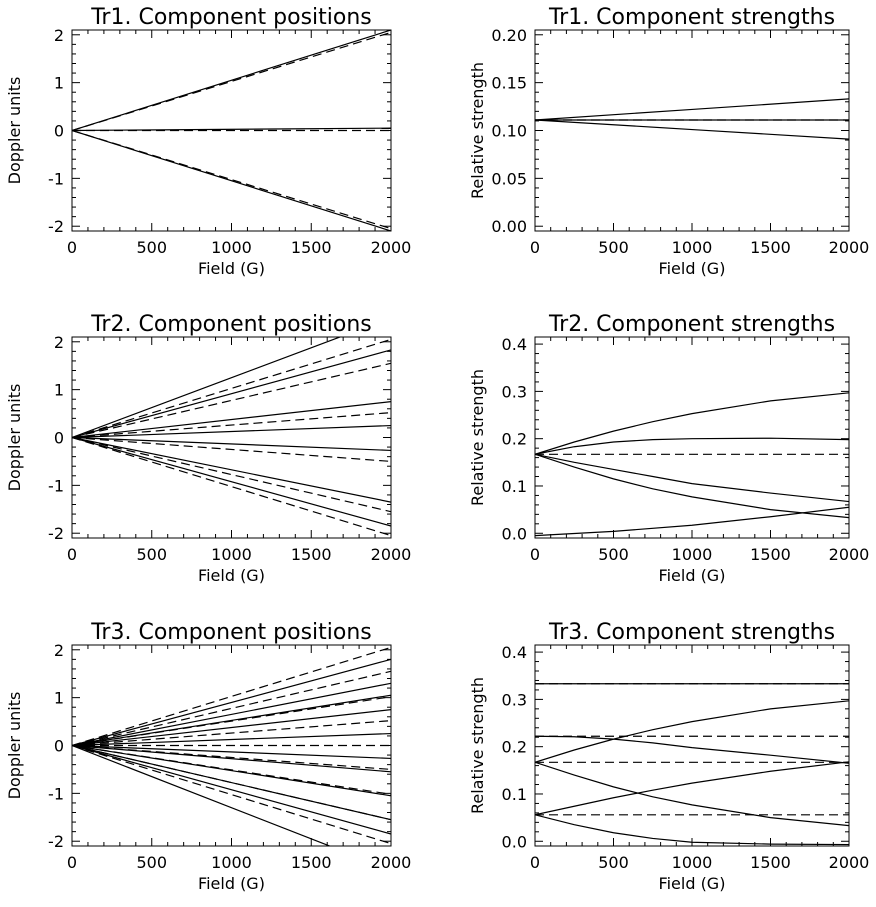 Image resolution: width=876 pixels, height=907 pixels. I want to click on y-tick-label: 0.00, so click(509, 226).